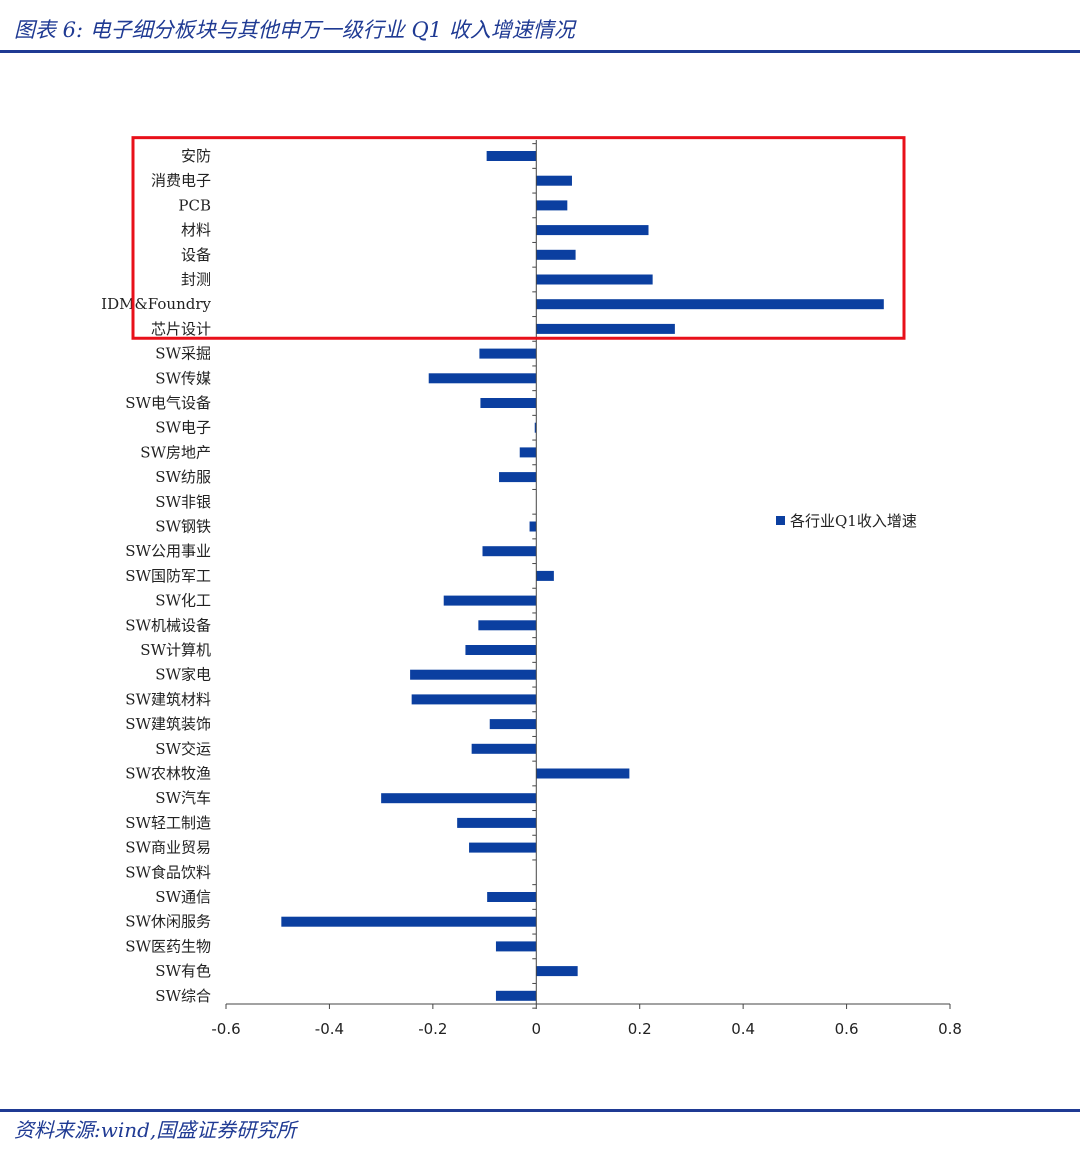  What do you see at coordinates (168, 551) in the screenshot?
I see `category-label: SW公用事业` at bounding box center [168, 551].